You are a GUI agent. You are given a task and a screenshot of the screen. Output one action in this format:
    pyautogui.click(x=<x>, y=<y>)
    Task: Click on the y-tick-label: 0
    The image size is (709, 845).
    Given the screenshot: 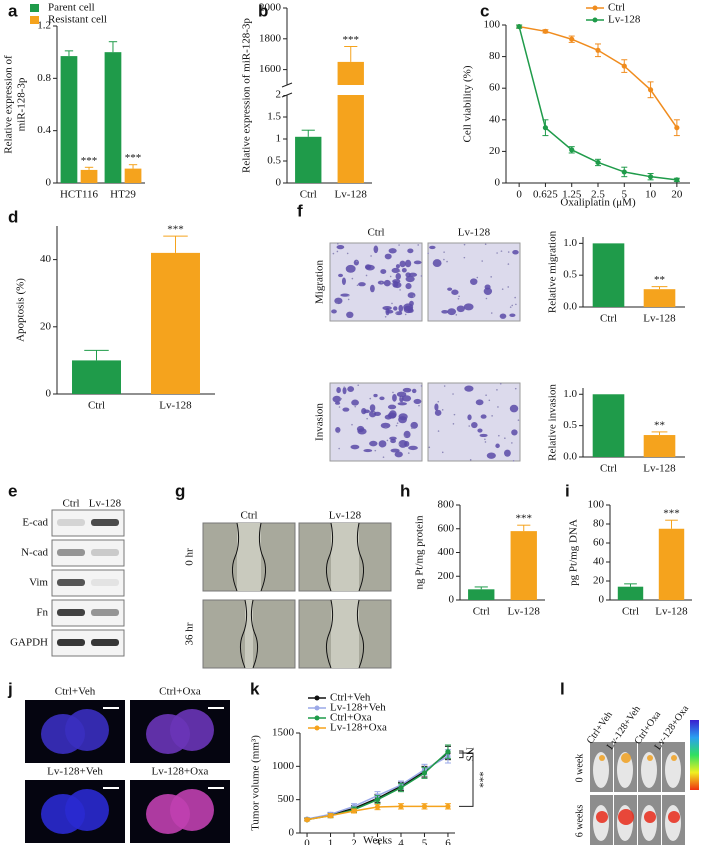 What is the action you would take?
    pyautogui.click(x=279, y=183)
    